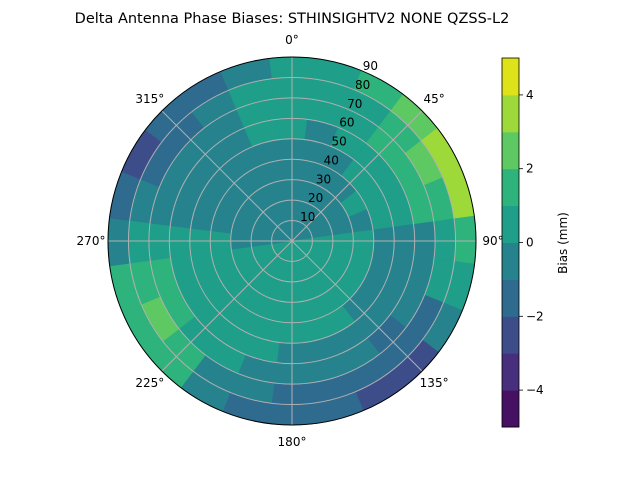 Image resolution: width=640 pixels, height=484 pixels. What do you see at coordinates (292, 442) in the screenshot?
I see `theta-tick-label: 180°` at bounding box center [292, 442].